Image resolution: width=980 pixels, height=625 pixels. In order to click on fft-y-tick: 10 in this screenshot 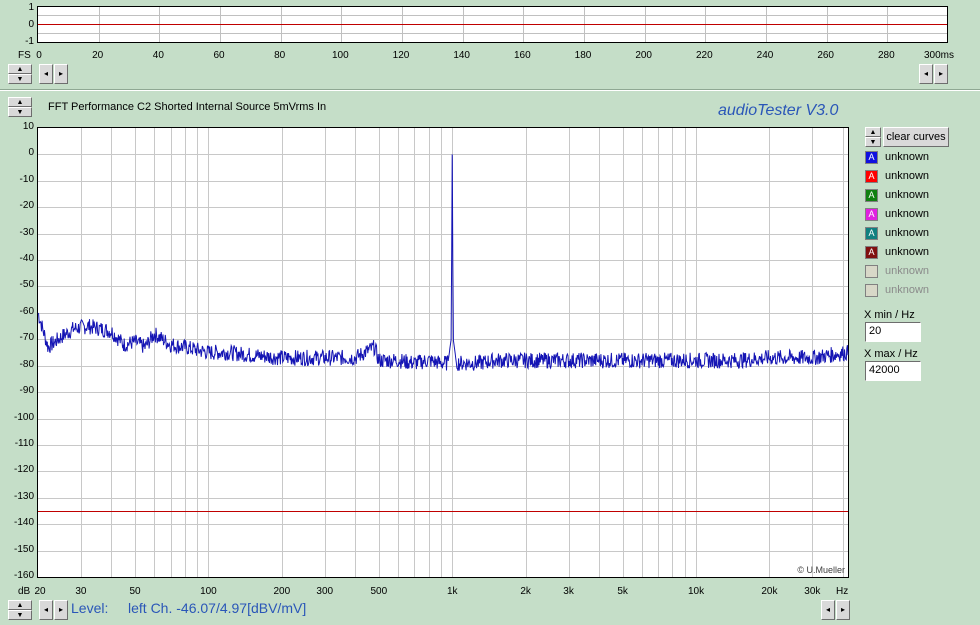, I will do `click(28, 126)`.